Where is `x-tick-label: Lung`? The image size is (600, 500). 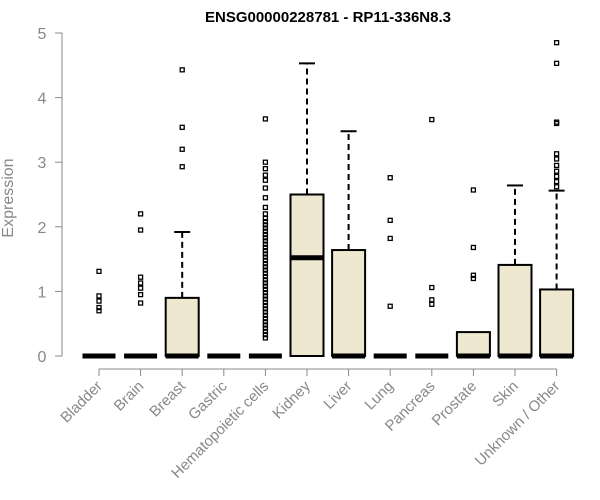
x-tick-label: Lung is located at coordinates (379, 396).